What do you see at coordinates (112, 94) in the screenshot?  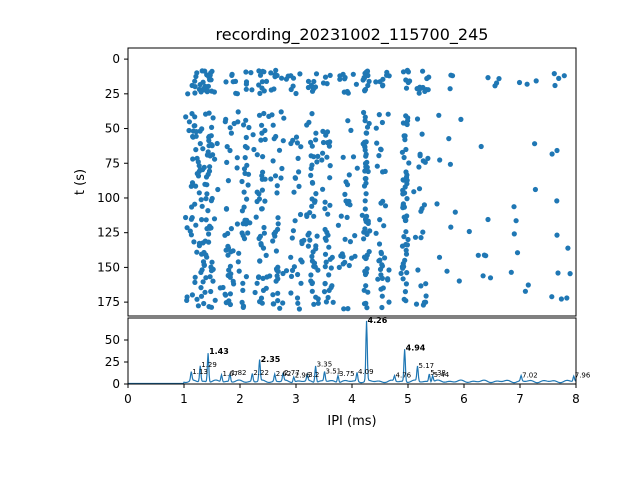 I see `y-tick-label: 25` at bounding box center [112, 94].